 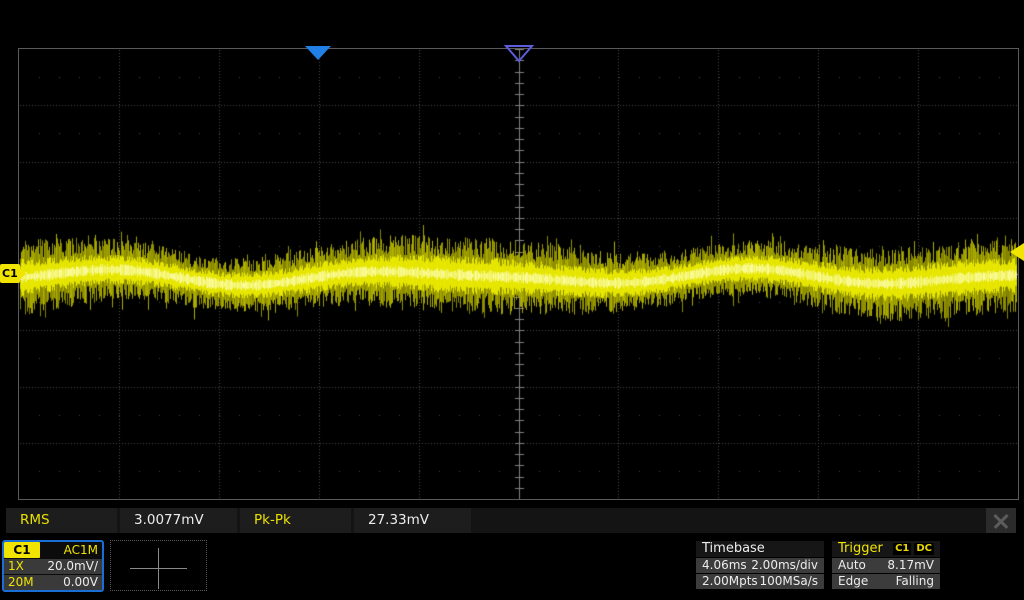 I want to click on delay-reference-marker-icon, so click(x=519, y=54).